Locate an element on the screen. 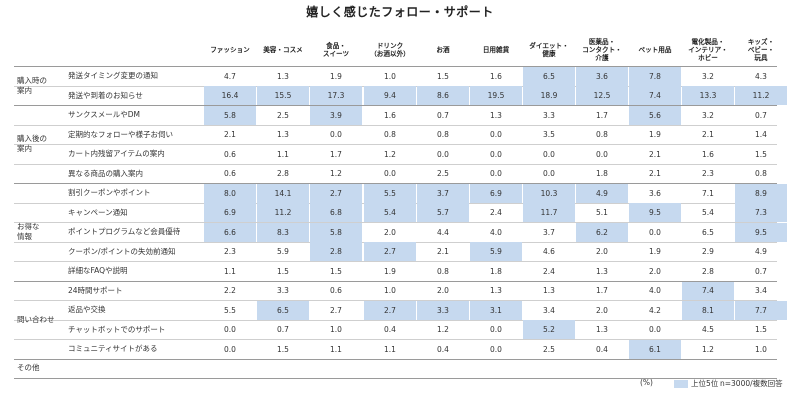 The height and width of the screenshot is (400, 800). table-cell: 2.2 is located at coordinates (230, 290).